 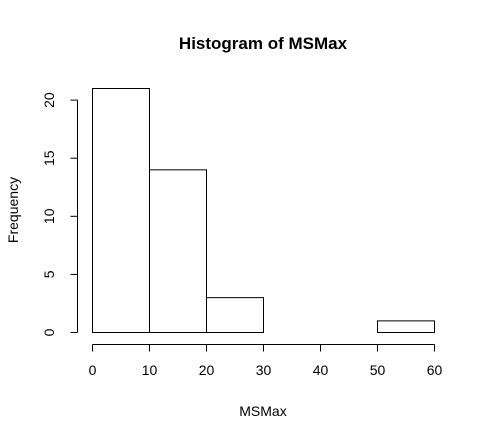 What do you see at coordinates (49, 100) in the screenshot?
I see `y-tick-label-20: 20` at bounding box center [49, 100].